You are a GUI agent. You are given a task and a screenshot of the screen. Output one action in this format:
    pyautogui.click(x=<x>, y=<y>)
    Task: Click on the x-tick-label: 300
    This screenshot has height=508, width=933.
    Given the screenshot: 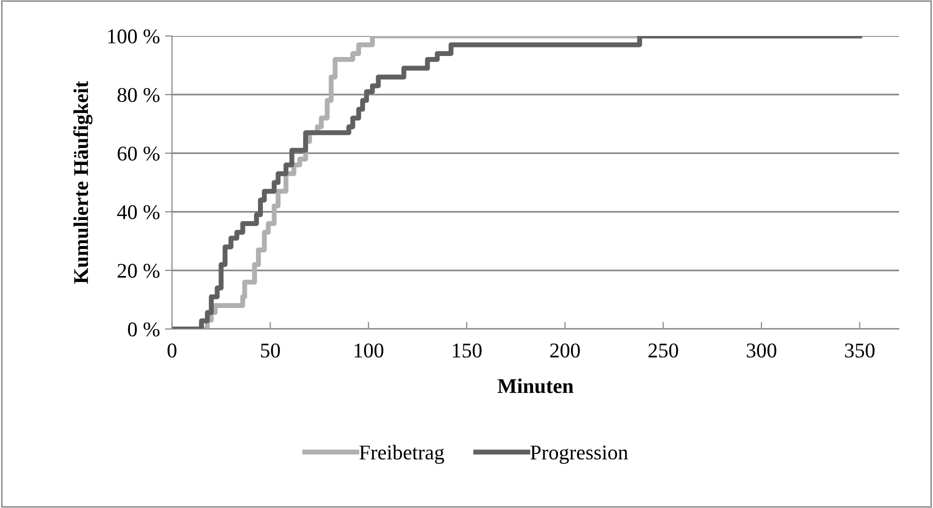 What is the action you would take?
    pyautogui.click(x=761, y=350)
    